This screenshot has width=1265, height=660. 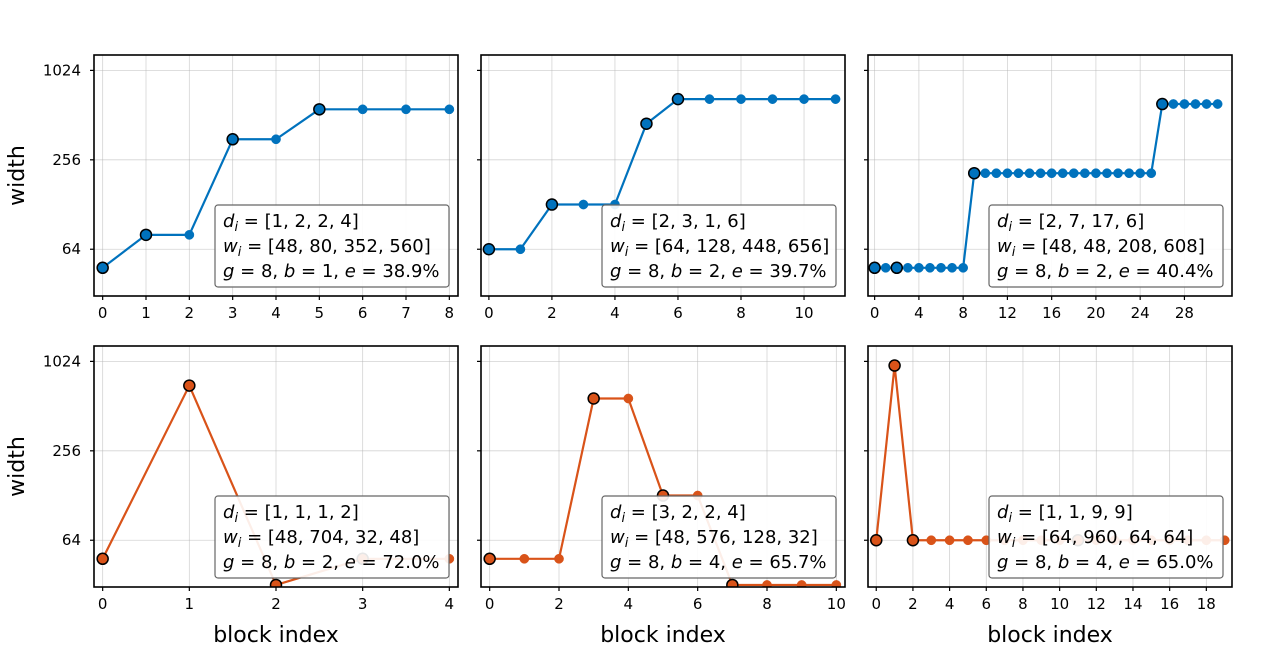 What do you see at coordinates (559, 604) in the screenshot?
I see `x-tick-label: 2` at bounding box center [559, 604].